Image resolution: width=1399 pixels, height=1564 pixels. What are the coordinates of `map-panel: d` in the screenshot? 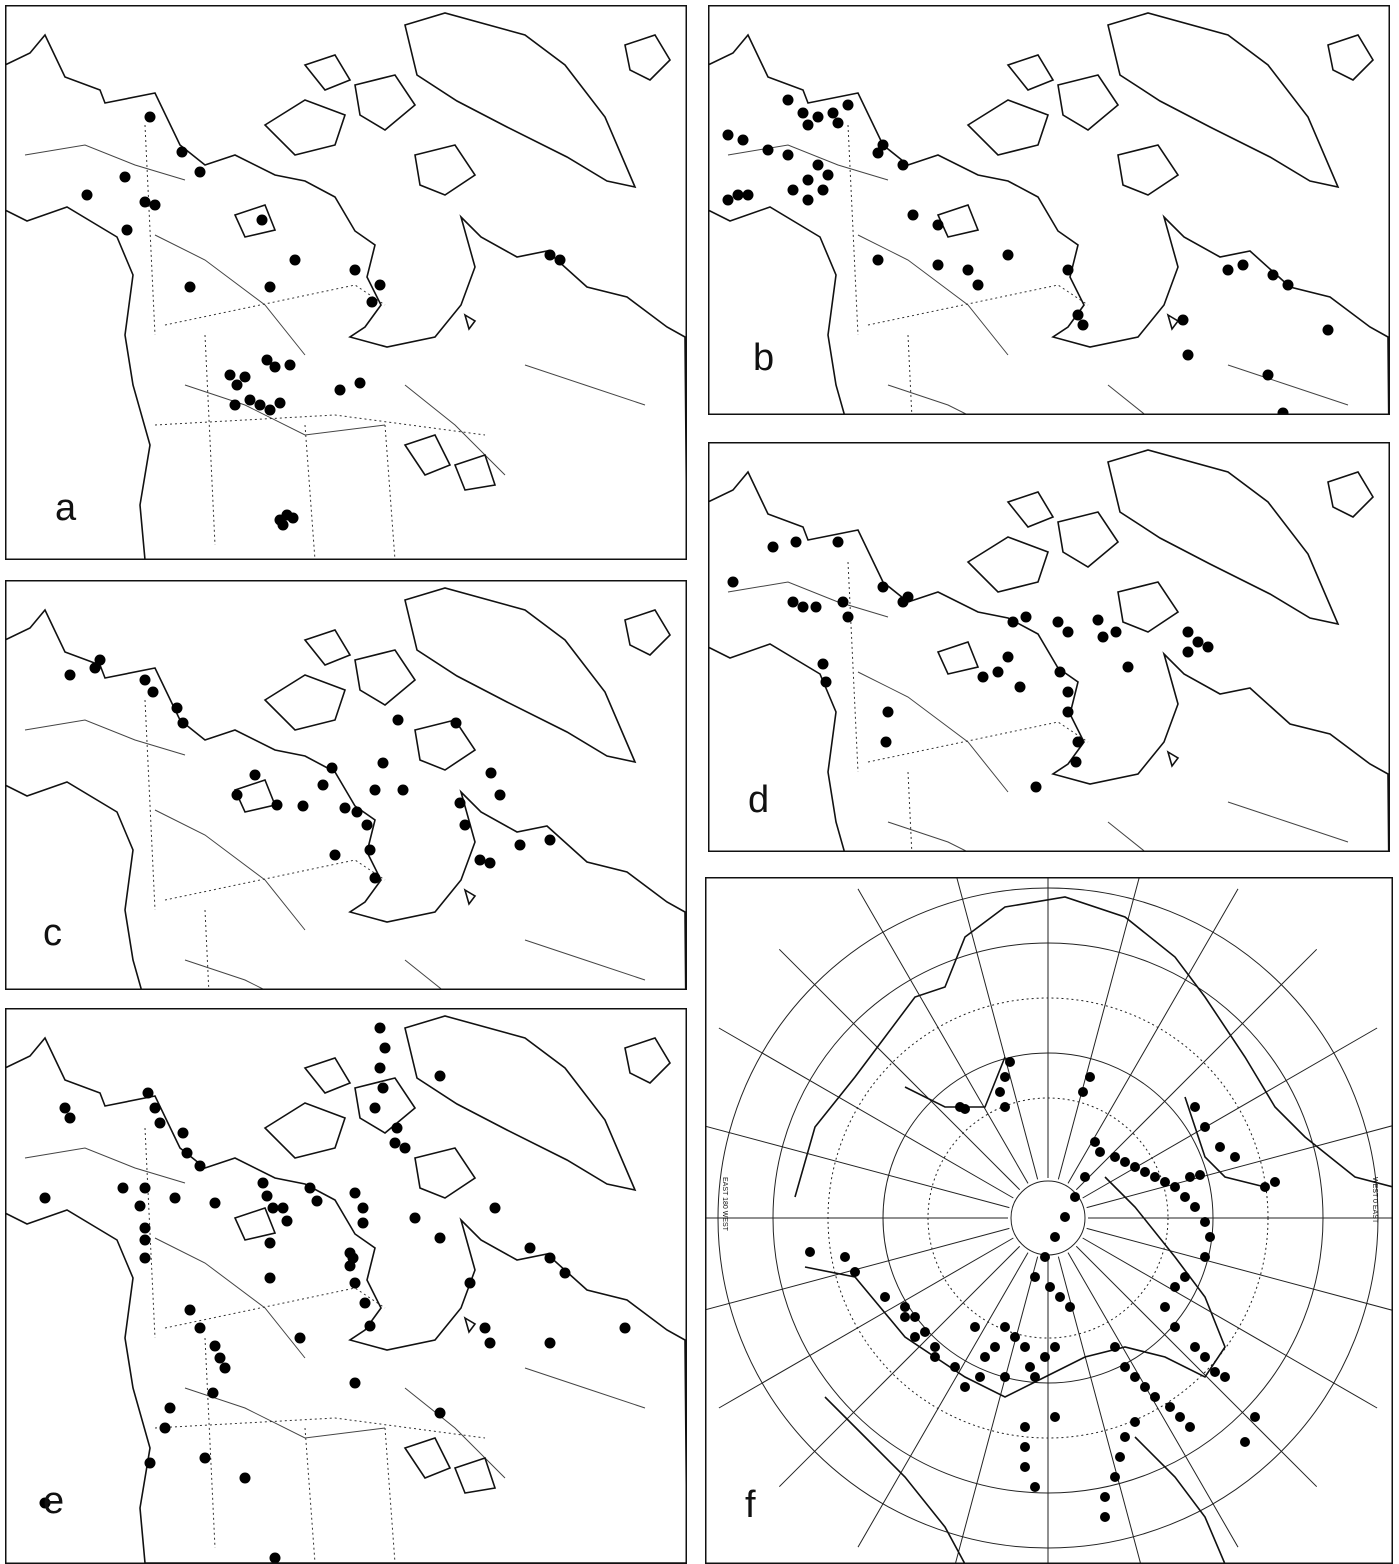 It's located at (1049, 647).